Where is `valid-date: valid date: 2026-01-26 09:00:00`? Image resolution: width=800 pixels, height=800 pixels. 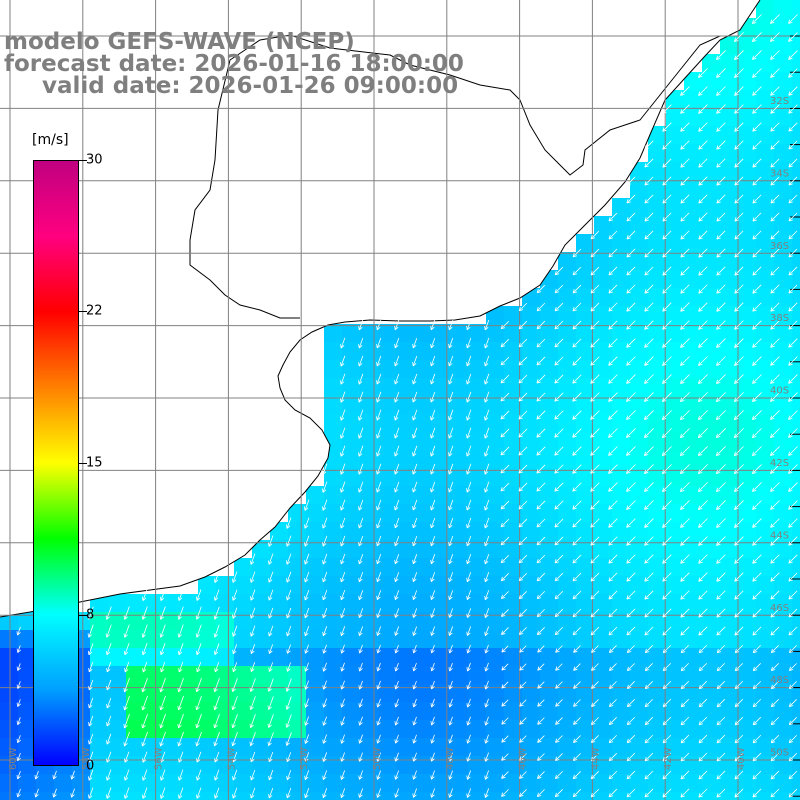
valid-date: valid date: 2026-01-26 09:00:00 is located at coordinates (250, 86).